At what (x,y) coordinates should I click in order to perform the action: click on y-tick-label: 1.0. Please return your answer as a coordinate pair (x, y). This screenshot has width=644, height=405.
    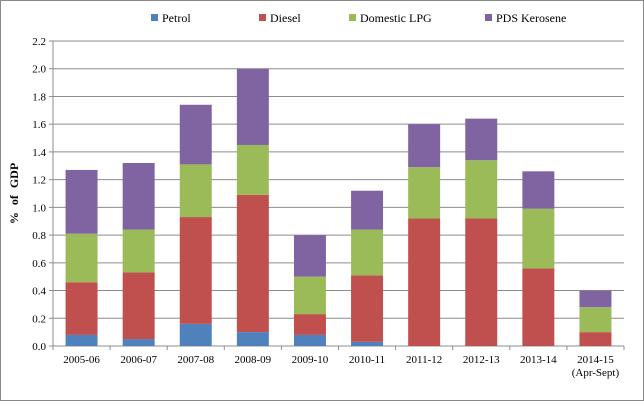
    Looking at the image, I should click on (39, 208).